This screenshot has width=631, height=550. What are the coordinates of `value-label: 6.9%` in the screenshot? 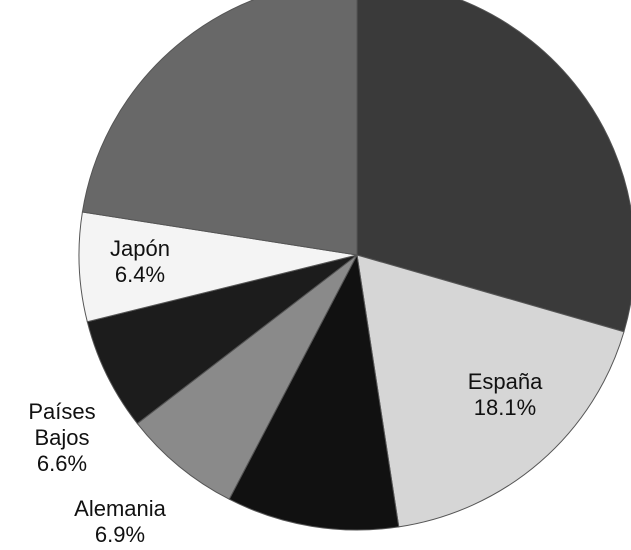 It's located at (120, 534).